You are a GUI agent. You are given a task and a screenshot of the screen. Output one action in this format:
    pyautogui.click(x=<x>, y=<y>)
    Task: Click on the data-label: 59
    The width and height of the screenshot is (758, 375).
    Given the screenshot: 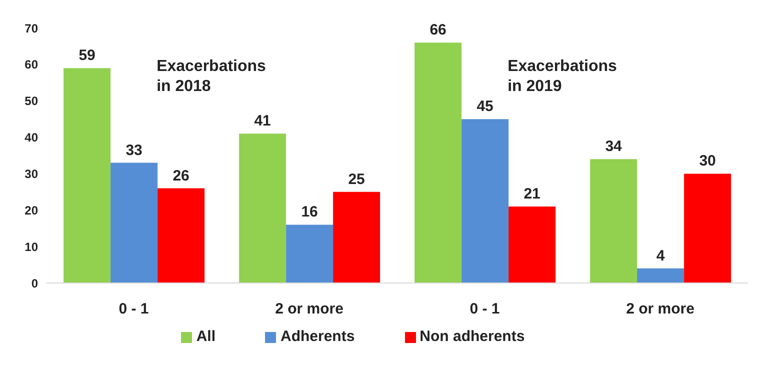 What is the action you would take?
    pyautogui.click(x=87, y=55)
    